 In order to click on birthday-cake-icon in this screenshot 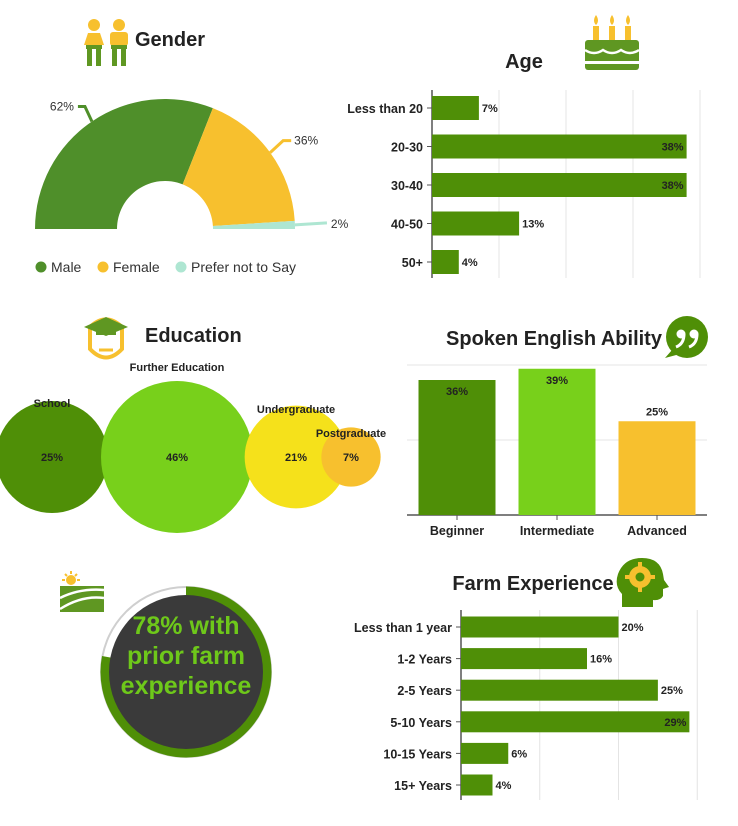, I will do `click(612, 42)`.